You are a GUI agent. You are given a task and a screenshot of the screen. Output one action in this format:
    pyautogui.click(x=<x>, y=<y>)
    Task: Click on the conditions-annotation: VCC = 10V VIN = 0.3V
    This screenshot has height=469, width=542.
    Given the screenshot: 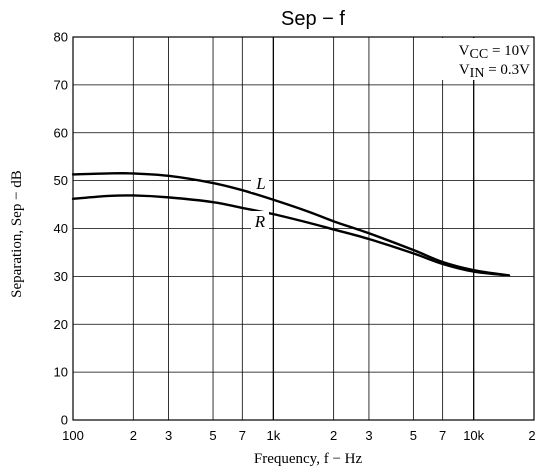 What is the action you would take?
    pyautogui.click(x=474, y=59)
    